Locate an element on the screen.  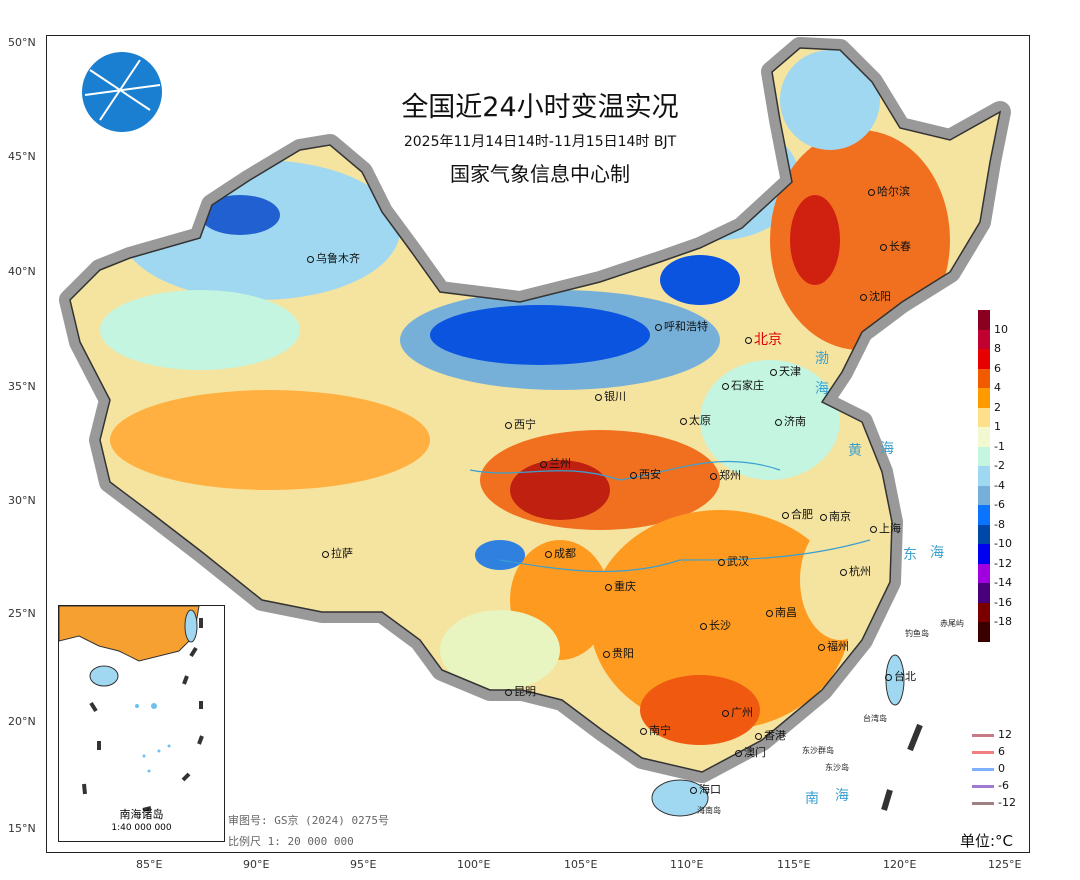
city-label: 海口 is located at coordinates (705, 789).